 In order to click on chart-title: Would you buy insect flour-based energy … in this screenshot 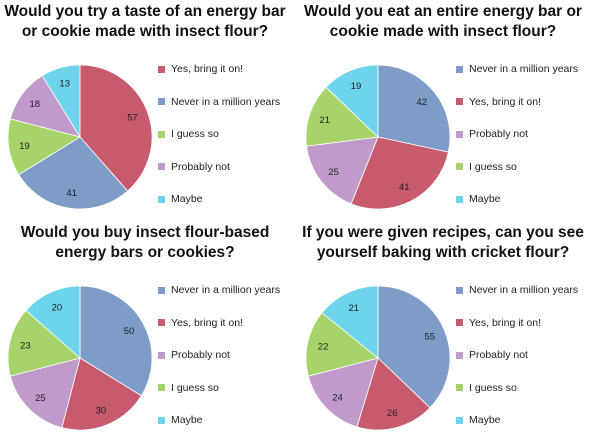, I will do `click(145, 242)`.